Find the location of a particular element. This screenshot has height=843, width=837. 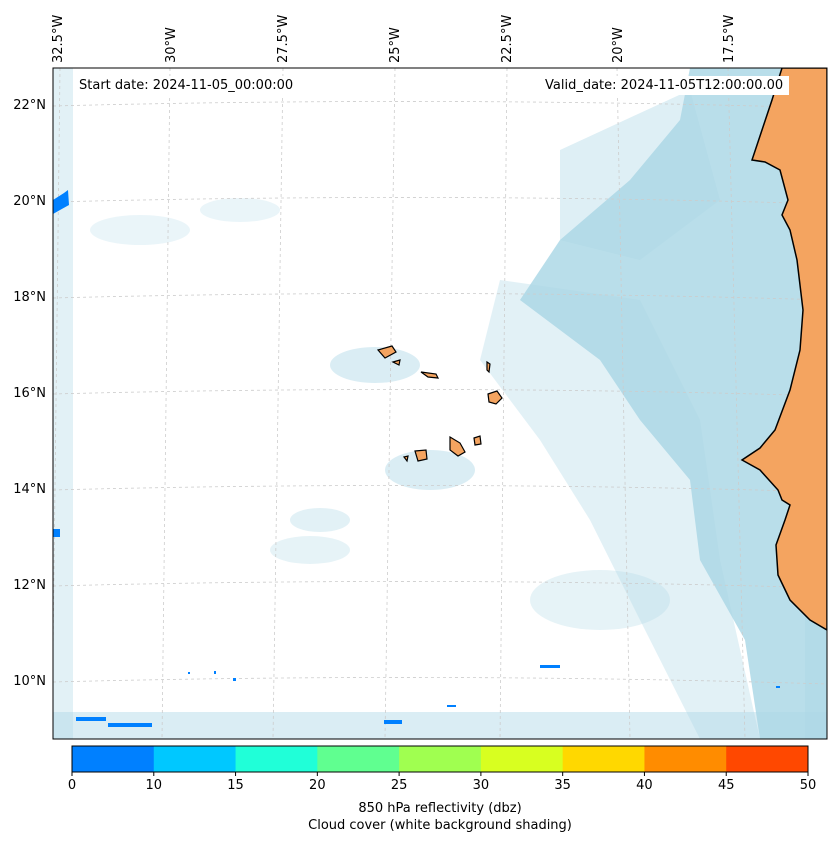

lon-label: 27.5°W is located at coordinates (283, 38).